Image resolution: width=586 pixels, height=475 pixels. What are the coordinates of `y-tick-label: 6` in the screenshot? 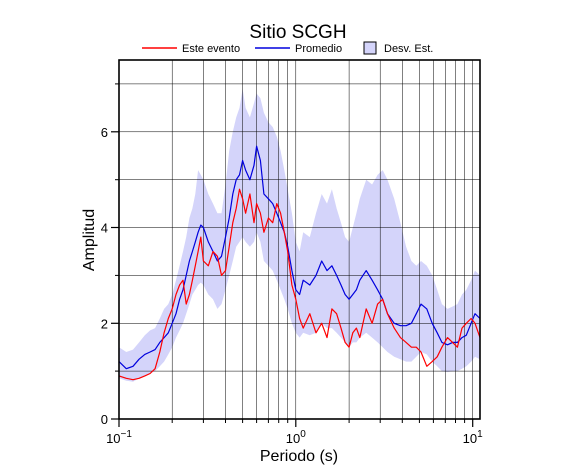 It's located at (104, 132).